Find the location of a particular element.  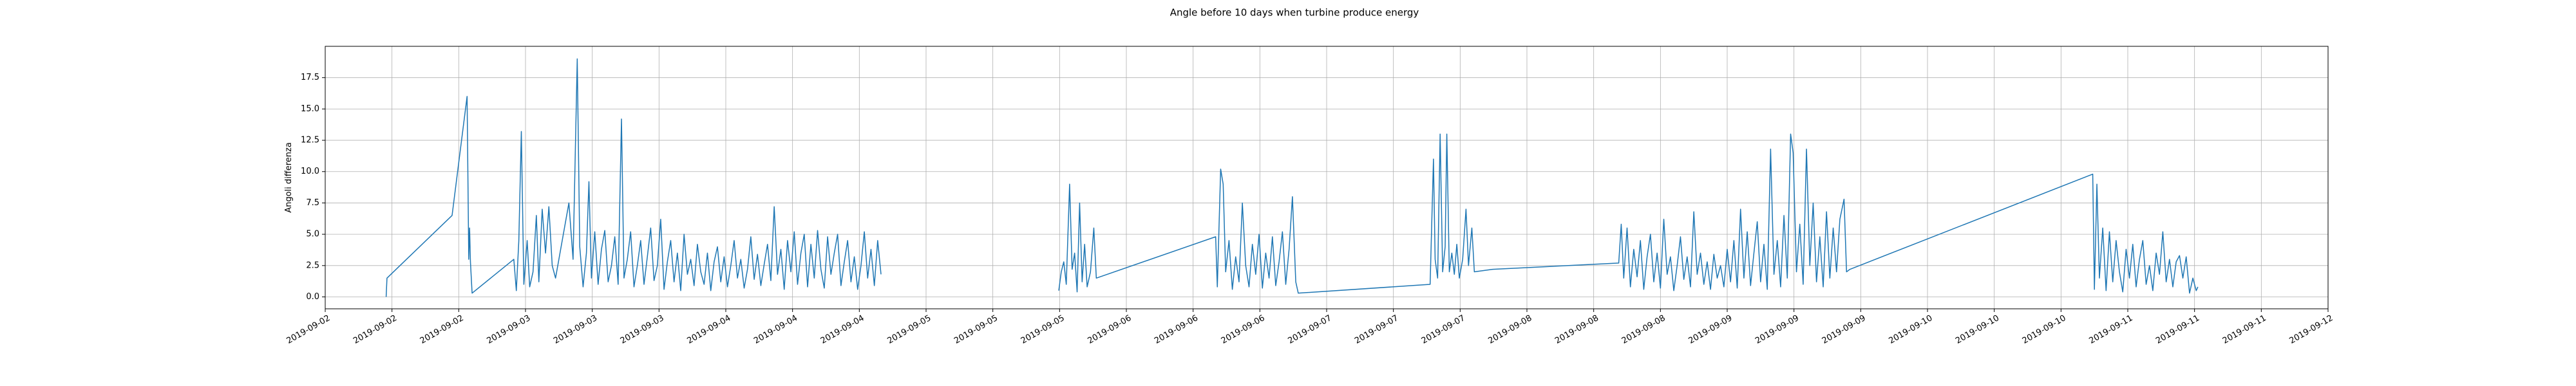

y-tick-label: 15.0 is located at coordinates (310, 109).